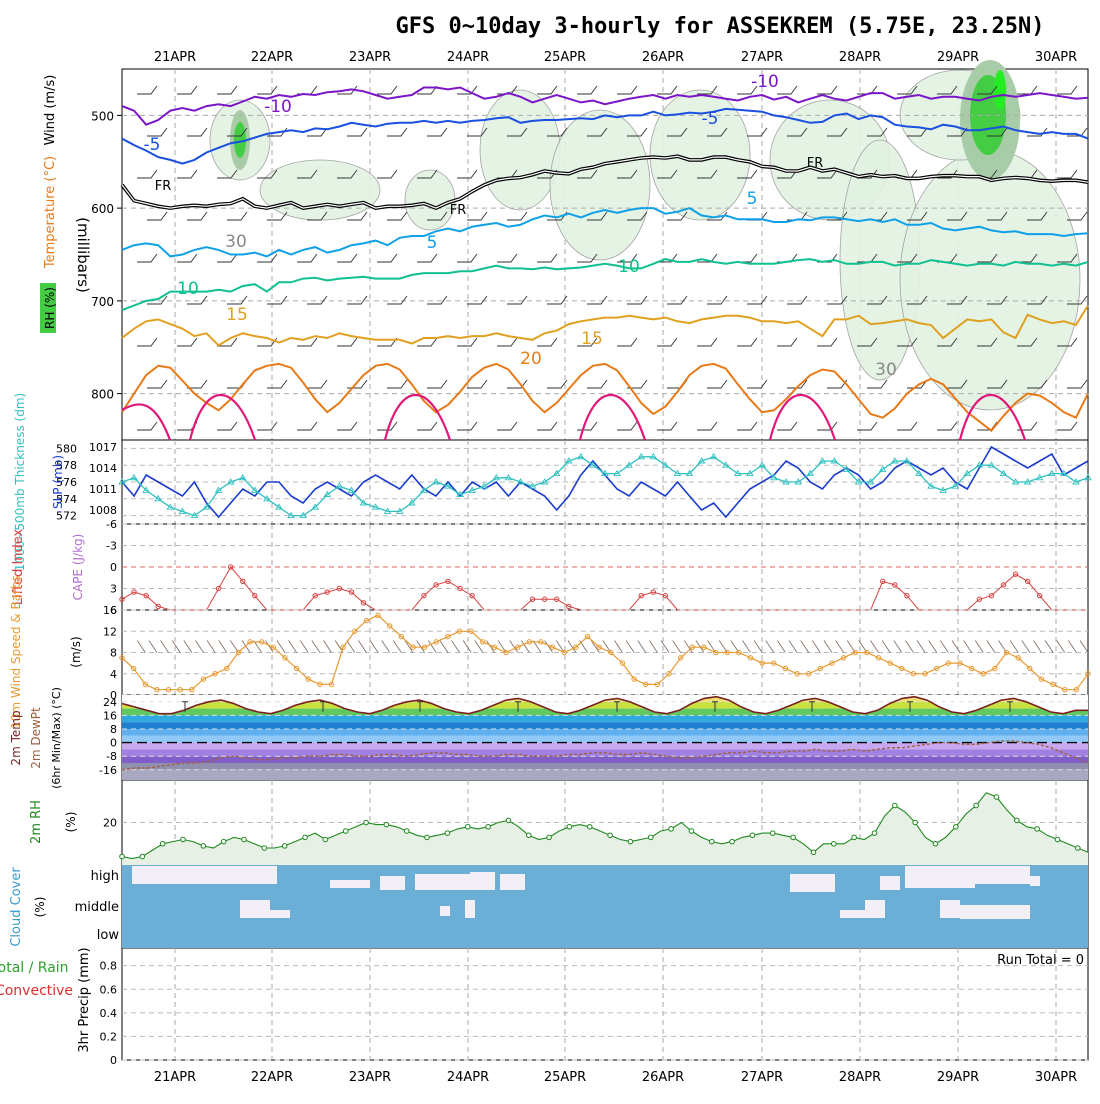 The image size is (1100, 1104). What do you see at coordinates (110, 823) in the screenshot?
I see `y-tick-label: 20` at bounding box center [110, 823].